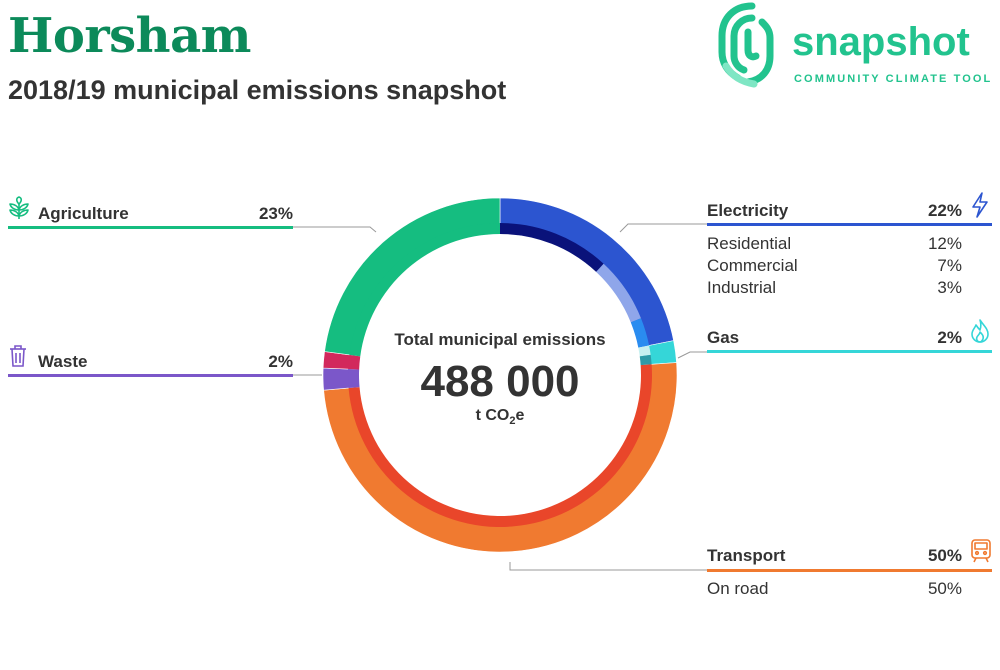 The image size is (1000, 670). Describe the element at coordinates (980, 331) in the screenshot. I see `flame-icon` at that location.